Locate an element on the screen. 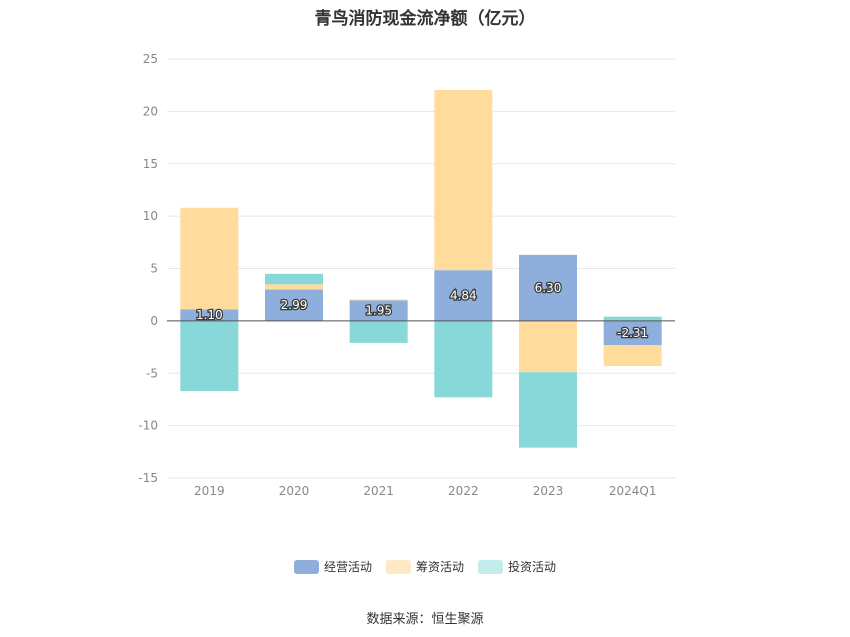 Image resolution: width=850 pixels, height=637 pixels. data-label: 2.99 is located at coordinates (294, 305).